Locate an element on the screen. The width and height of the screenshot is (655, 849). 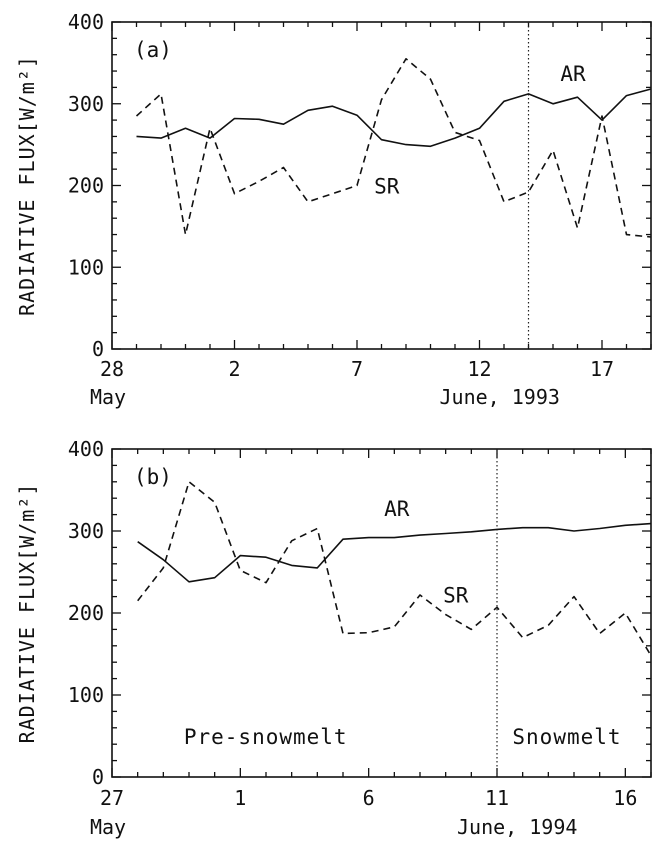
panel-label: (a) is located at coordinates (153, 50).